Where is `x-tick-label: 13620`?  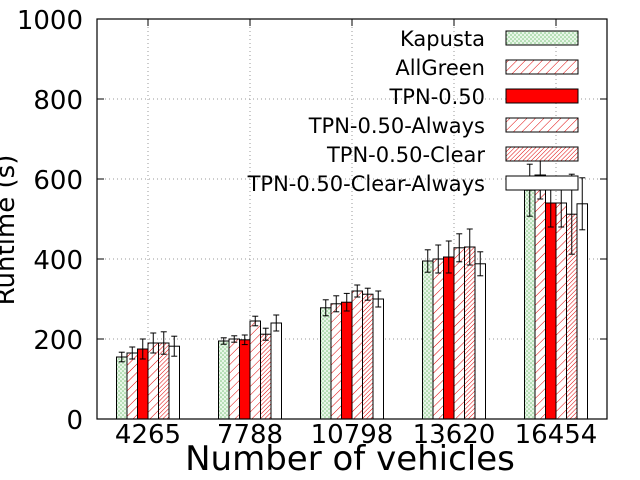
x-tick-label: 13620 is located at coordinates (454, 435).